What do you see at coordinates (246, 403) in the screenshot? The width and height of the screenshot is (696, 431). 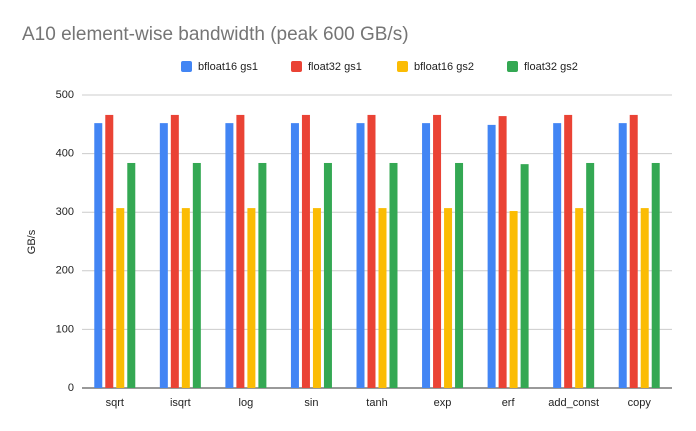 I see `x-tick-label: log` at bounding box center [246, 403].